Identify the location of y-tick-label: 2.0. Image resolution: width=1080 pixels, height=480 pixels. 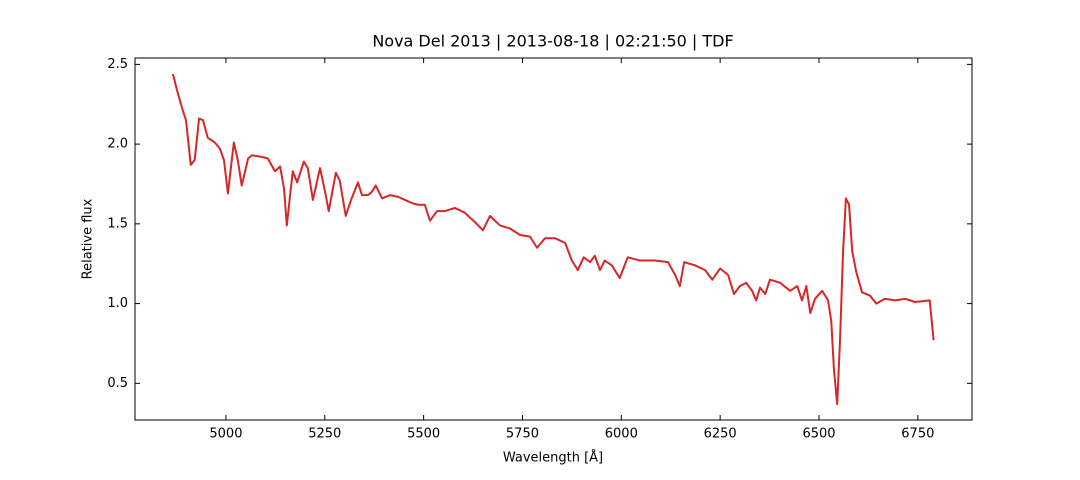
(117, 144).